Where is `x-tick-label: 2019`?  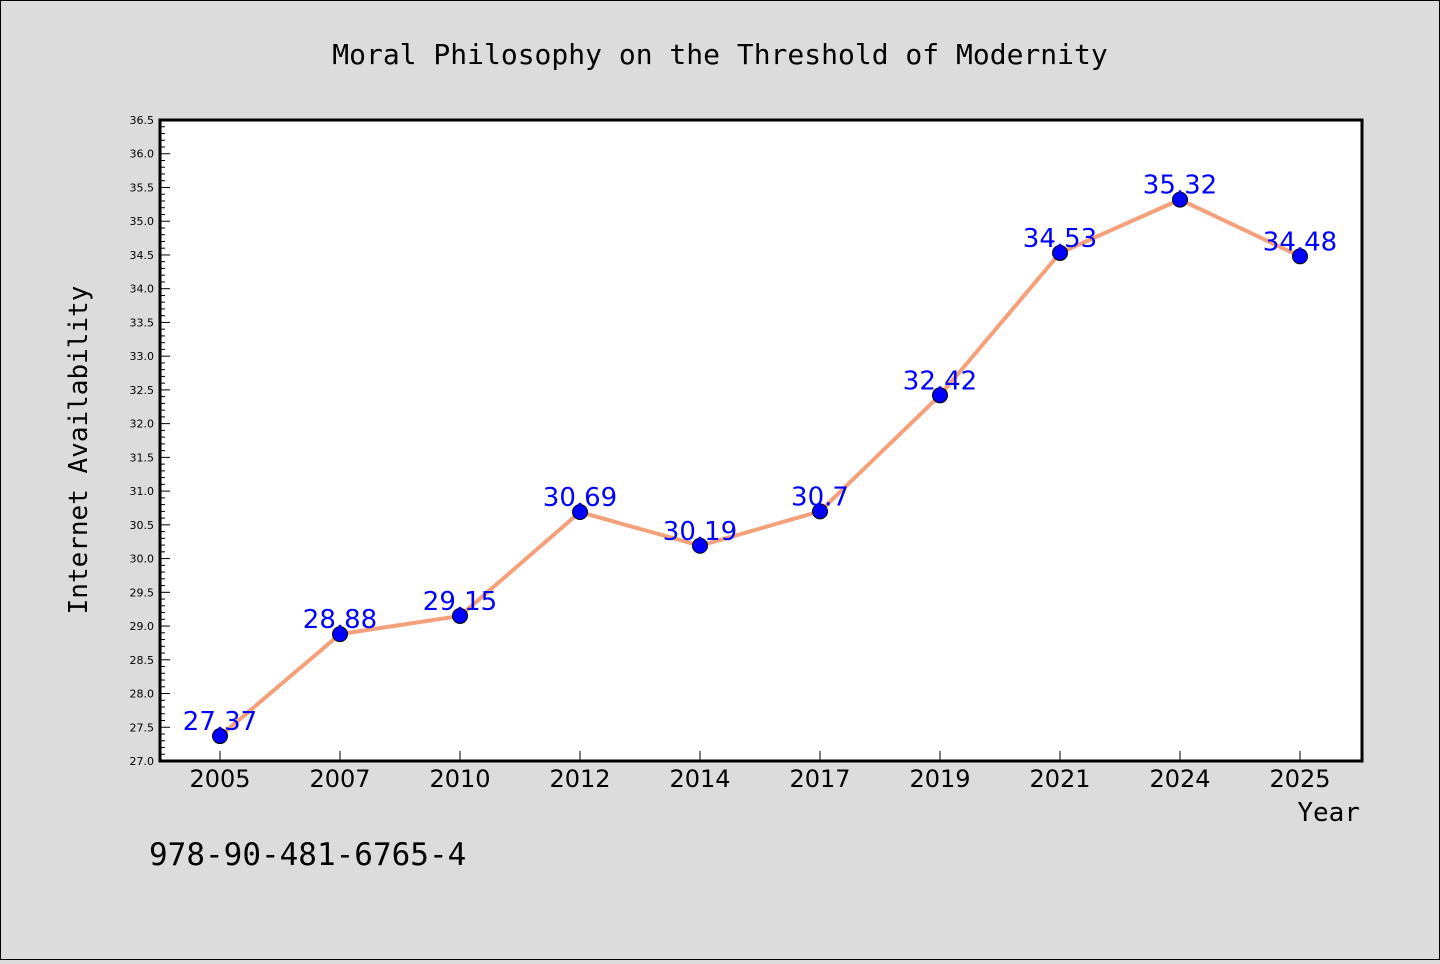 x-tick-label: 2019 is located at coordinates (939, 779).